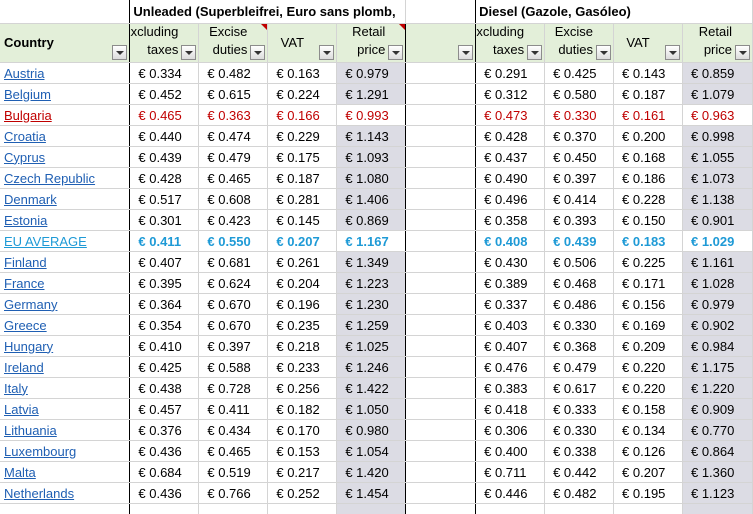  I want to click on spacer-header, so click(441, 43).